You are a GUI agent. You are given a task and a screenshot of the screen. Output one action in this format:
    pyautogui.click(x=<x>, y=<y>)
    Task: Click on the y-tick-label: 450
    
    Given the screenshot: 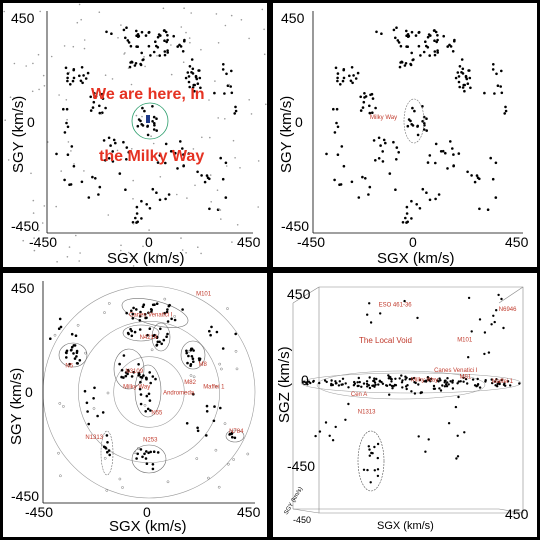 What is the action you would take?
    pyautogui.click(x=293, y=18)
    